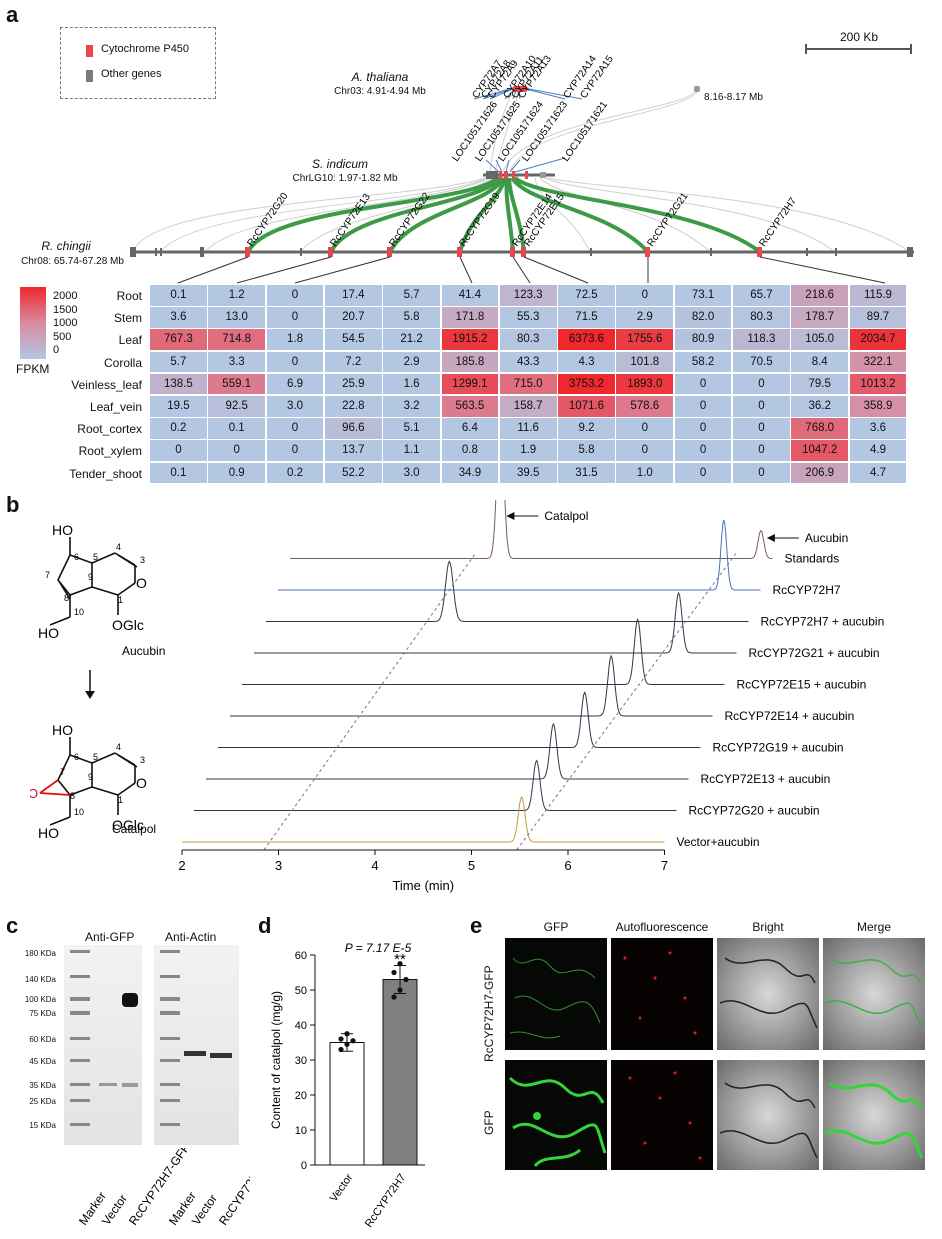  I want to click on heatmap-cell: 2.9, so click(411, 362).